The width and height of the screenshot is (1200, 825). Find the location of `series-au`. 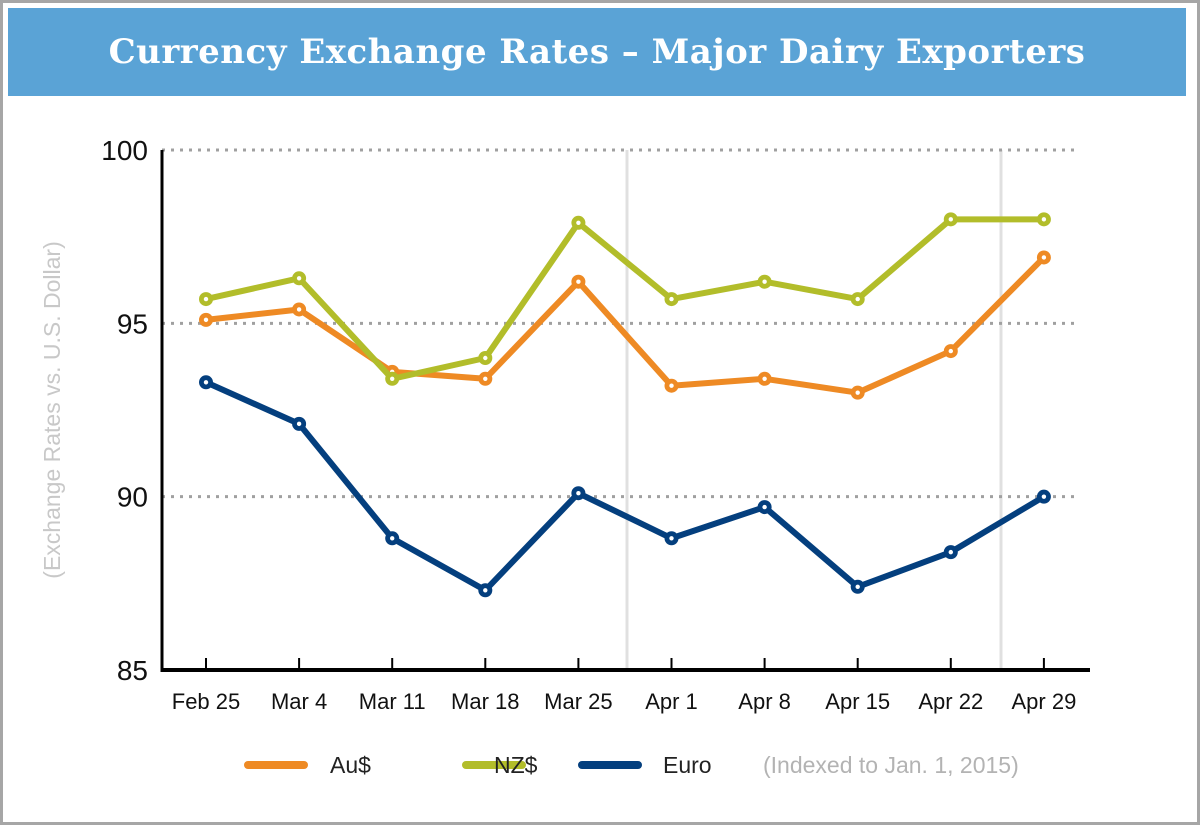

series-au is located at coordinates (625, 325).